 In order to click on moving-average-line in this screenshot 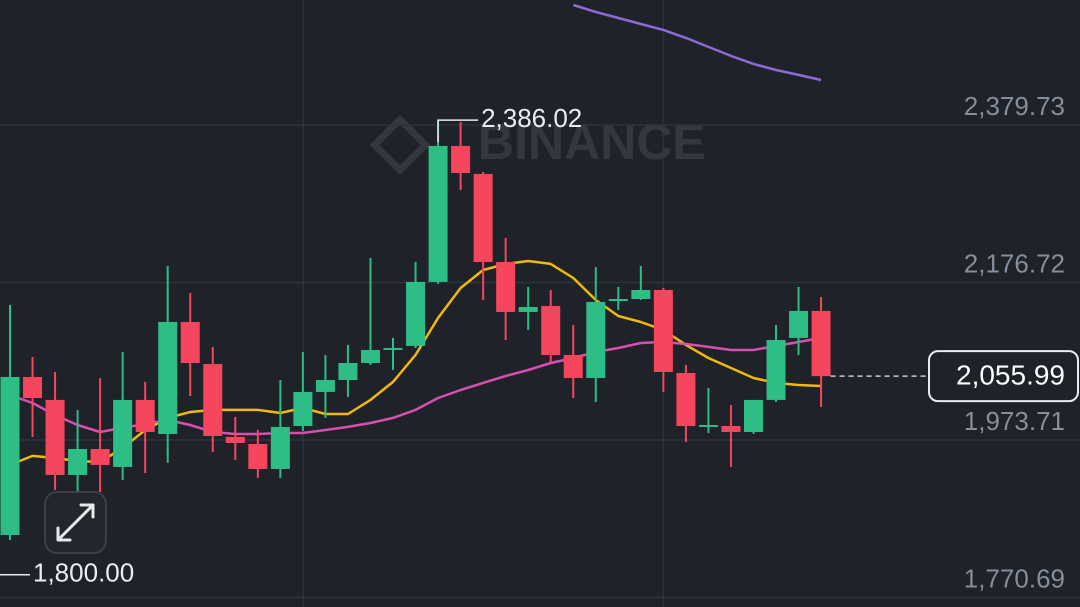, I will do `click(697, 42)`.